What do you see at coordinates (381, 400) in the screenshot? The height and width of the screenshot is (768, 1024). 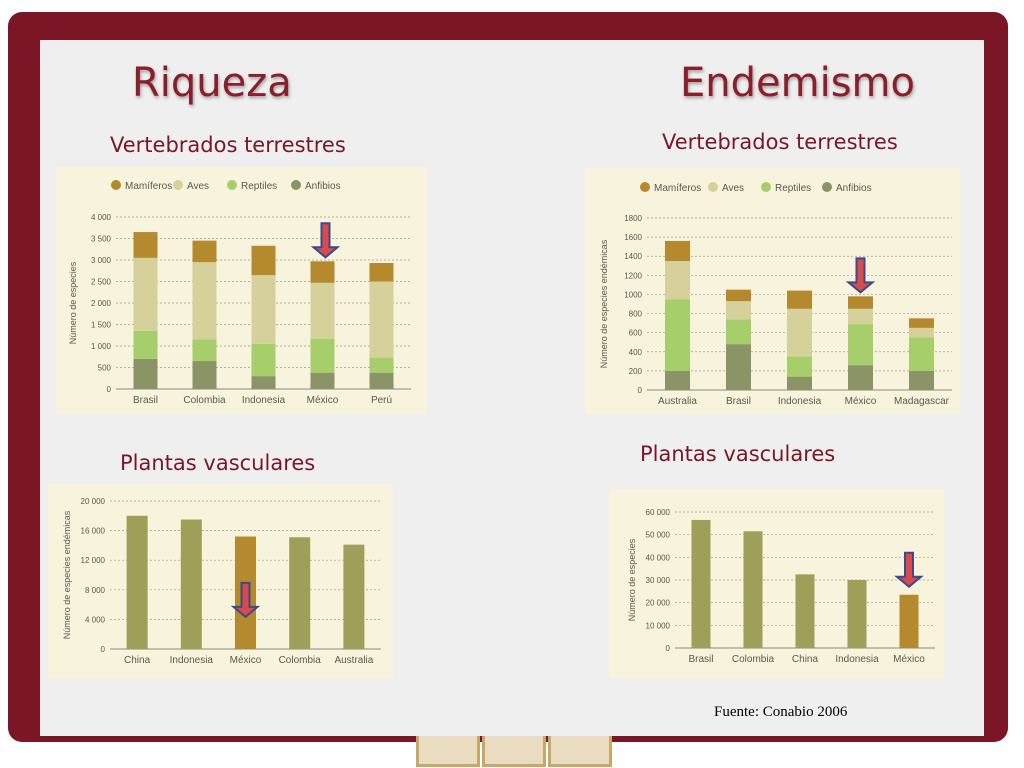 I see `x-tick-label: Perú` at bounding box center [381, 400].